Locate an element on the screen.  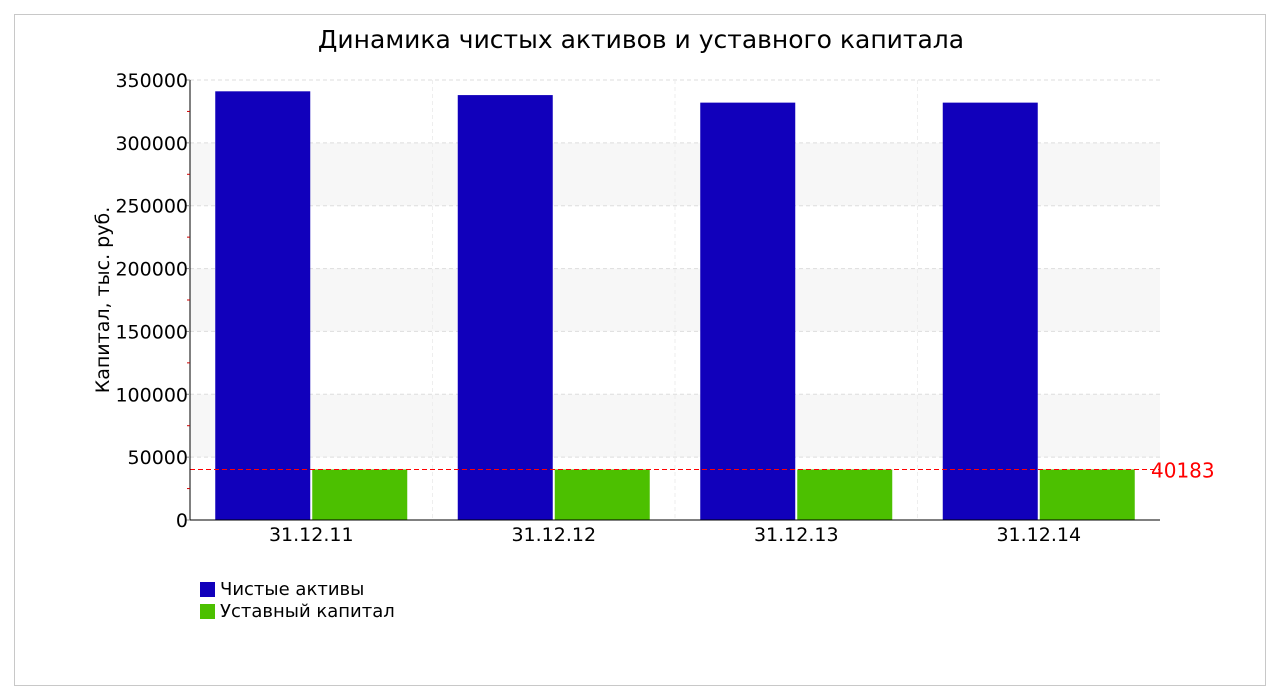
reference-line-label: 40183 is located at coordinates (1183, 470).